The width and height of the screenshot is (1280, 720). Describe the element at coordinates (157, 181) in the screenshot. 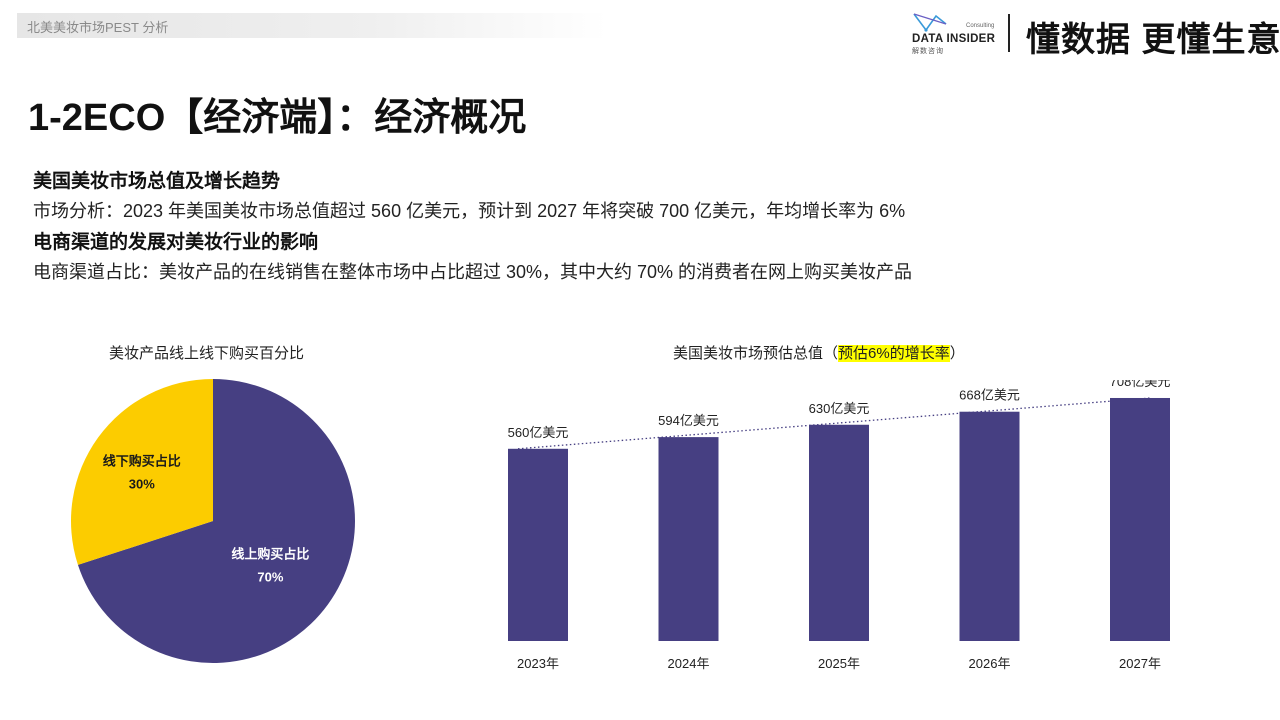

I see `section-heading-market: 美国美妆市场总值及增长趋势` at that location.